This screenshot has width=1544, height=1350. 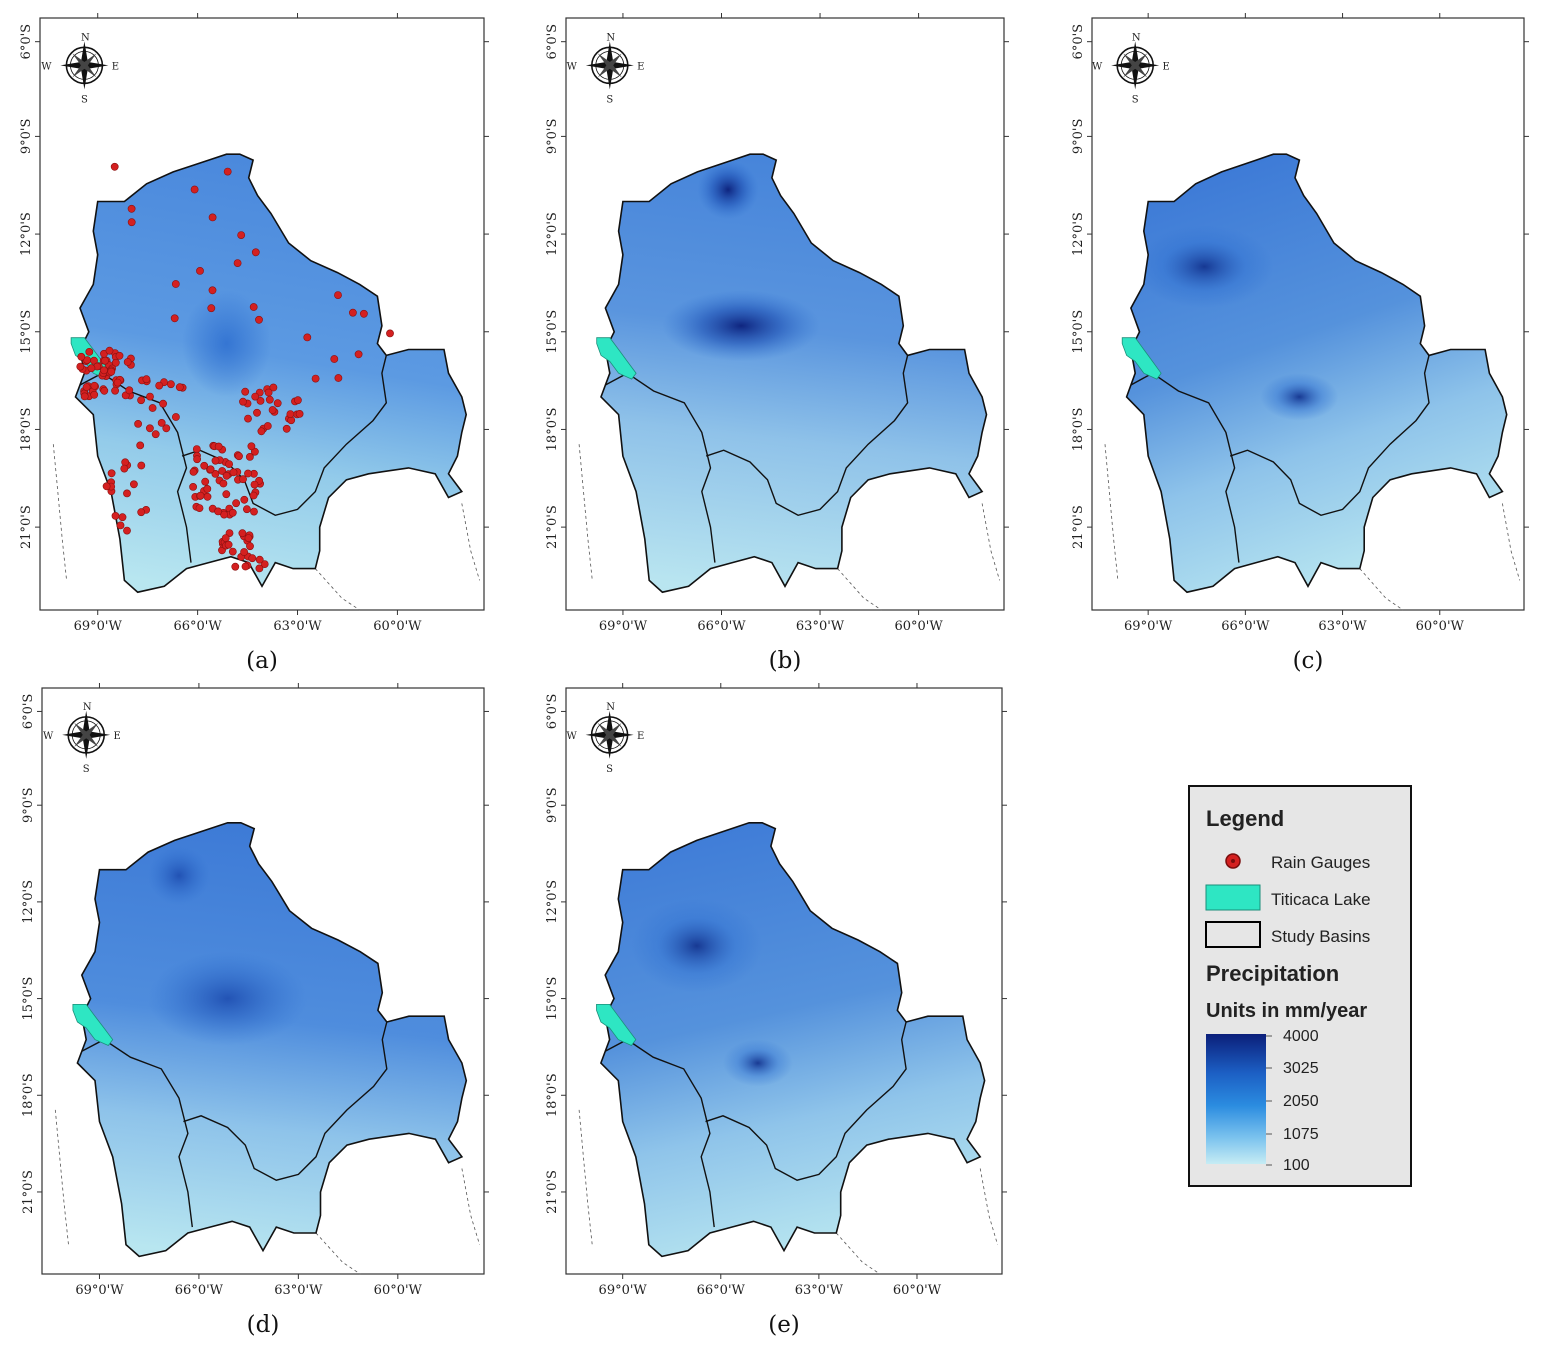 What do you see at coordinates (28, 1192) in the screenshot?
I see `lat-tick-label: 21°0'S` at bounding box center [28, 1192].